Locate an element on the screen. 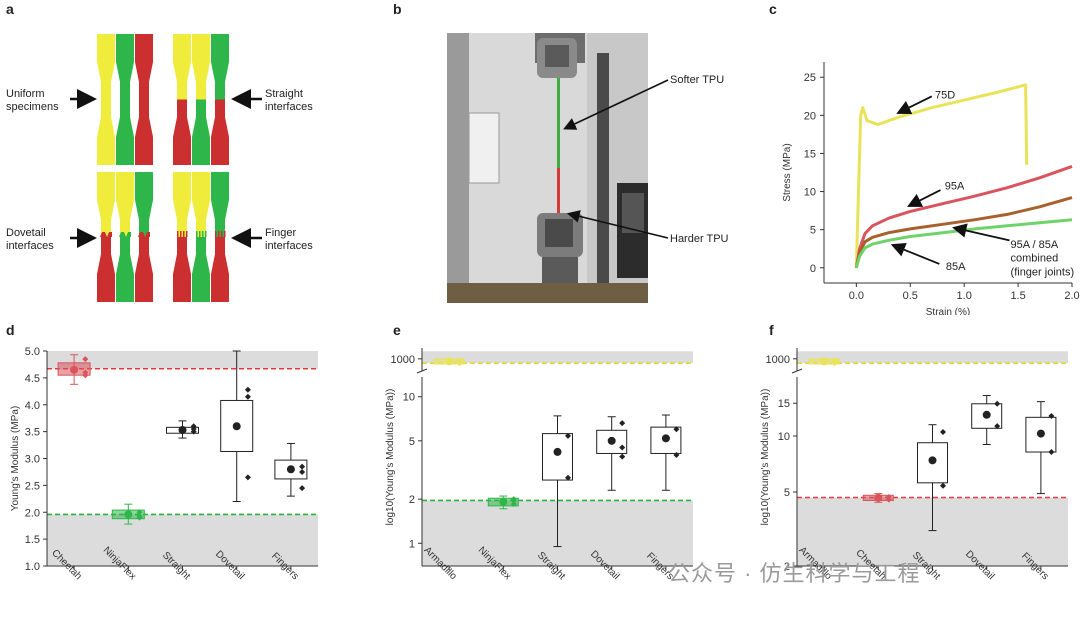  y-tick-label: 3.5 is located at coordinates (32, 433).